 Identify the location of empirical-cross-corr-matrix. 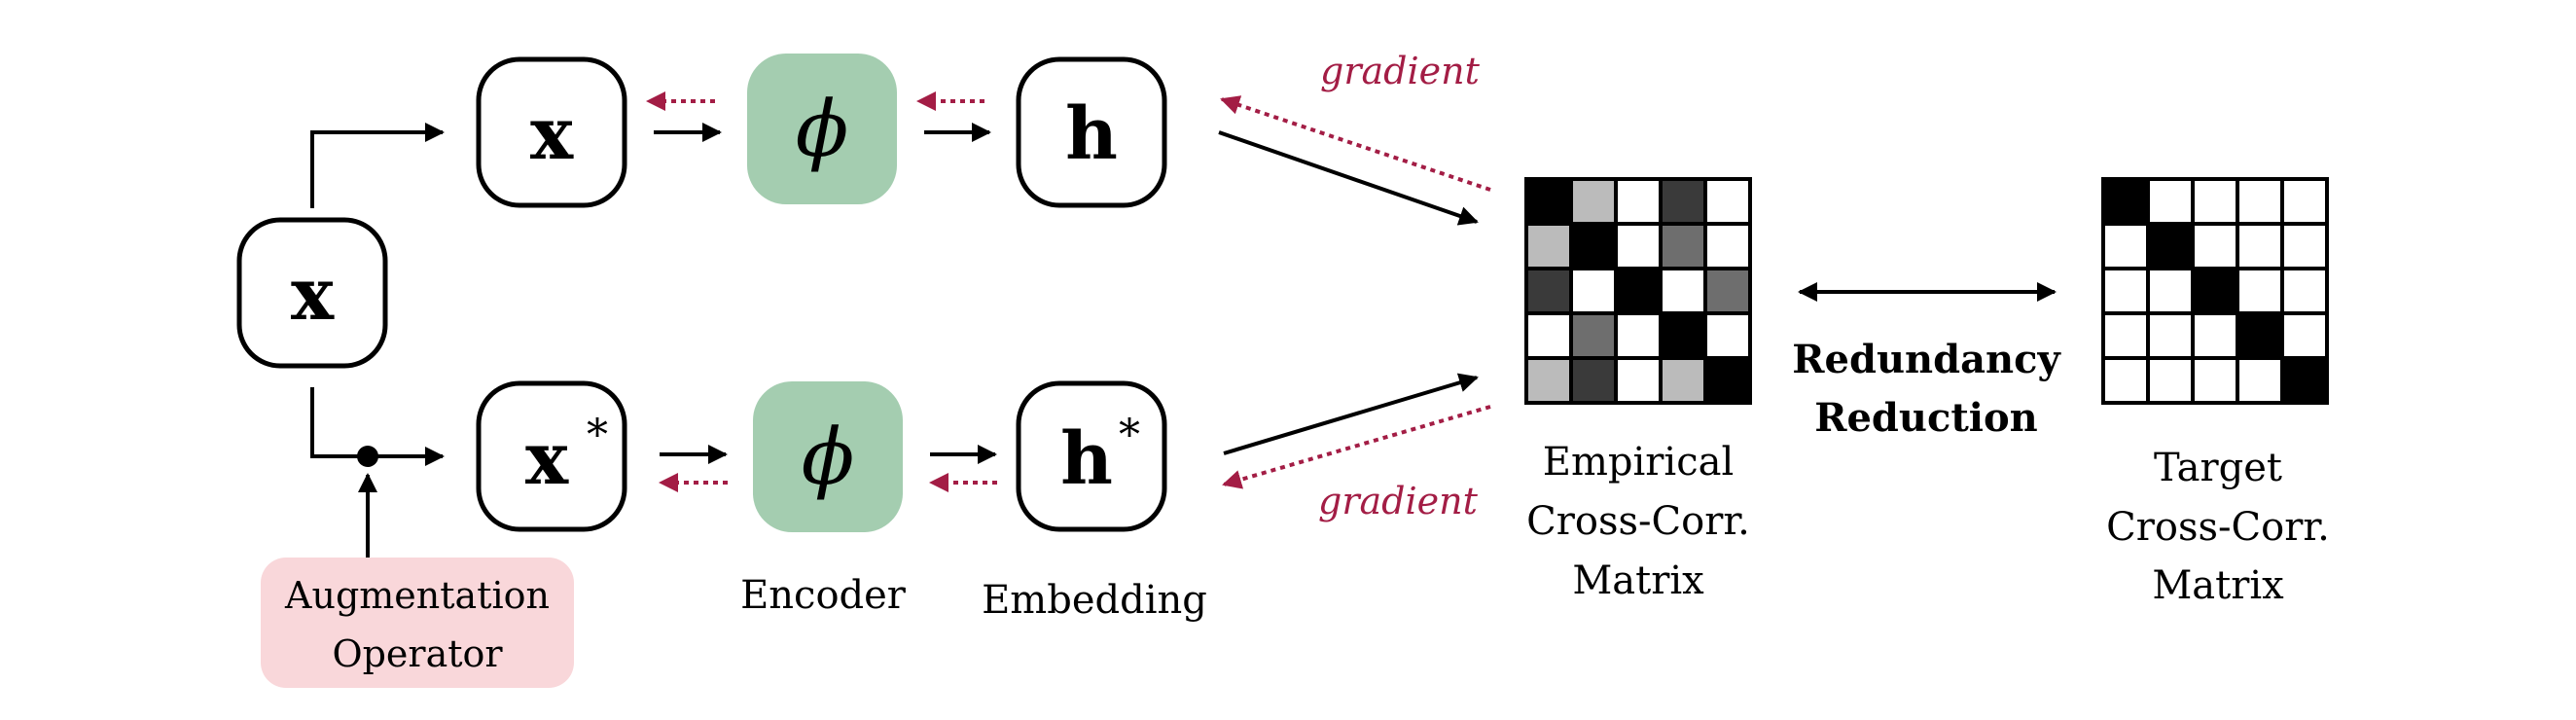
(1638, 291).